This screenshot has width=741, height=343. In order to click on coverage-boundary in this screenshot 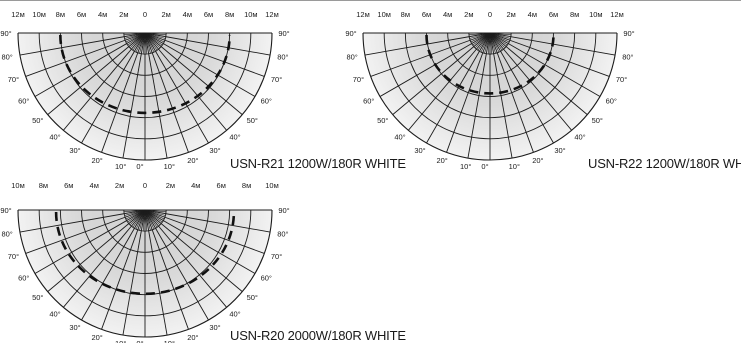, I will do `click(145, 74)`.